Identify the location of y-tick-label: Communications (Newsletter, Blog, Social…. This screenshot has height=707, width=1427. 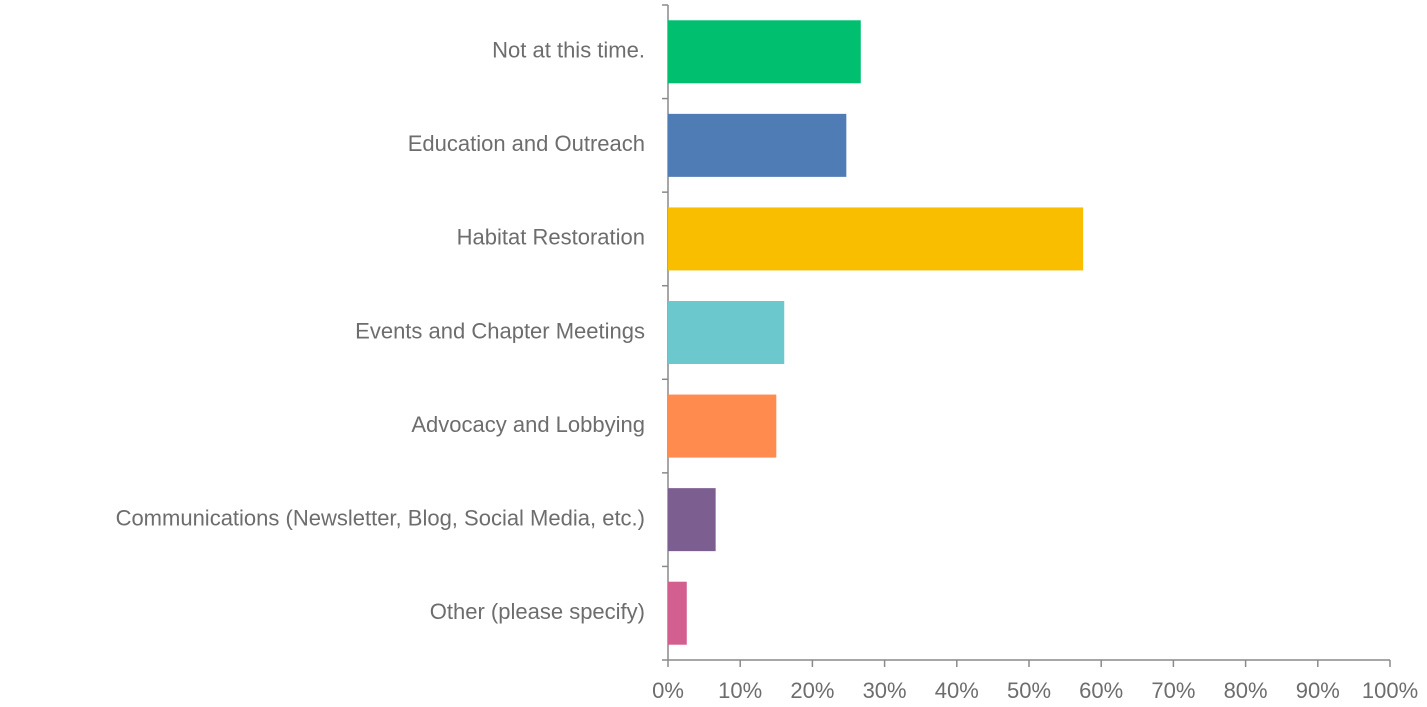
(380, 517).